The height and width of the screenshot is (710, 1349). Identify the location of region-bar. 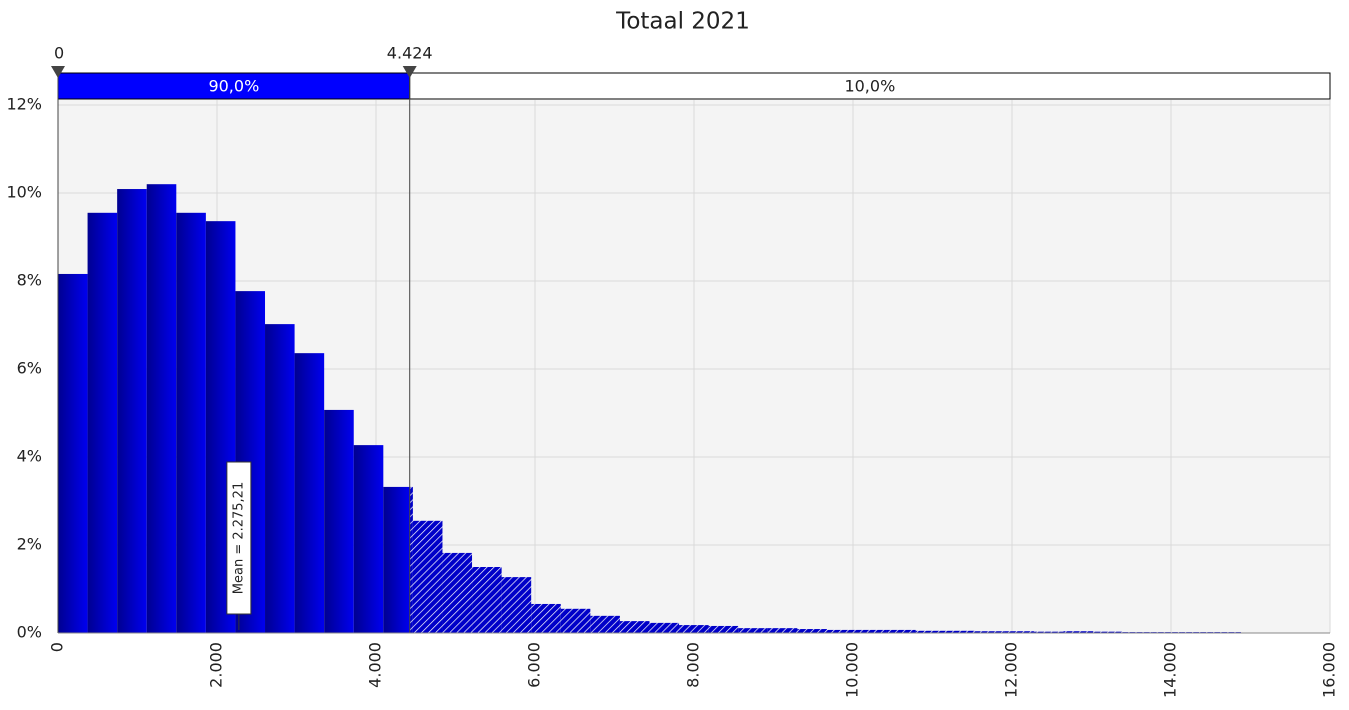
(870, 86).